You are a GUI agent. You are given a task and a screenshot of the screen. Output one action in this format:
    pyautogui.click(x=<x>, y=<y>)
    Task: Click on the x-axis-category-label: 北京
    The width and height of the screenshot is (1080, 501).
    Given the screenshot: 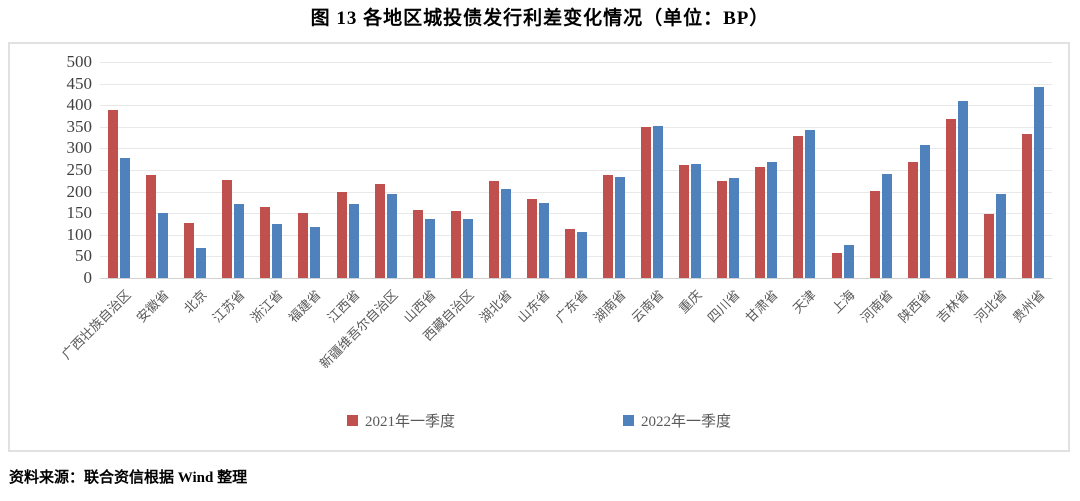 What is the action you would take?
    pyautogui.click(x=195, y=302)
    